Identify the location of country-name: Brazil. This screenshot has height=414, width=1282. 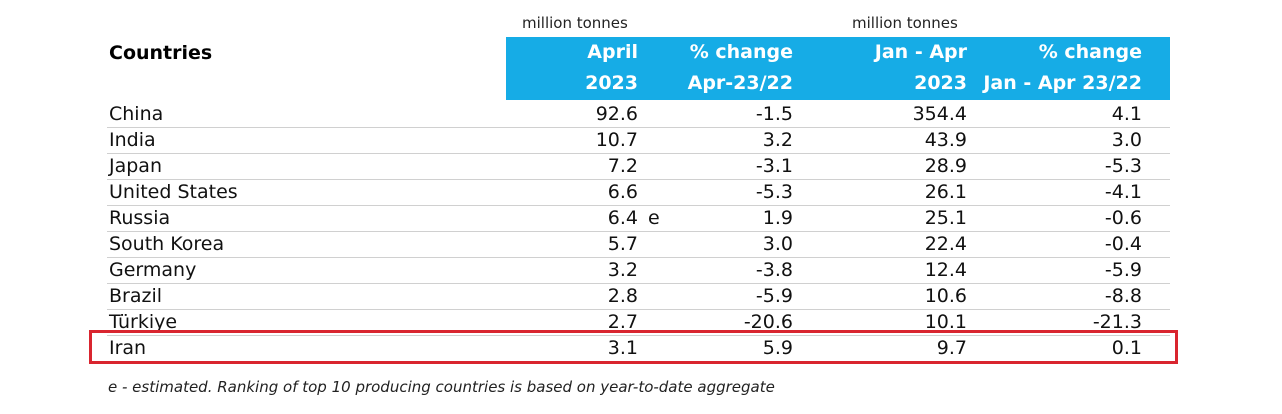
(136, 296).